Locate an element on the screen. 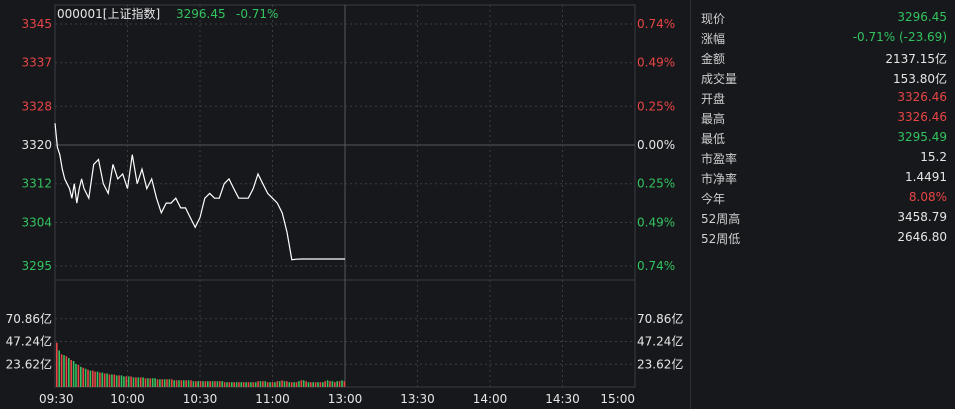  quote-row-value: 1.4491 is located at coordinates (926, 177).